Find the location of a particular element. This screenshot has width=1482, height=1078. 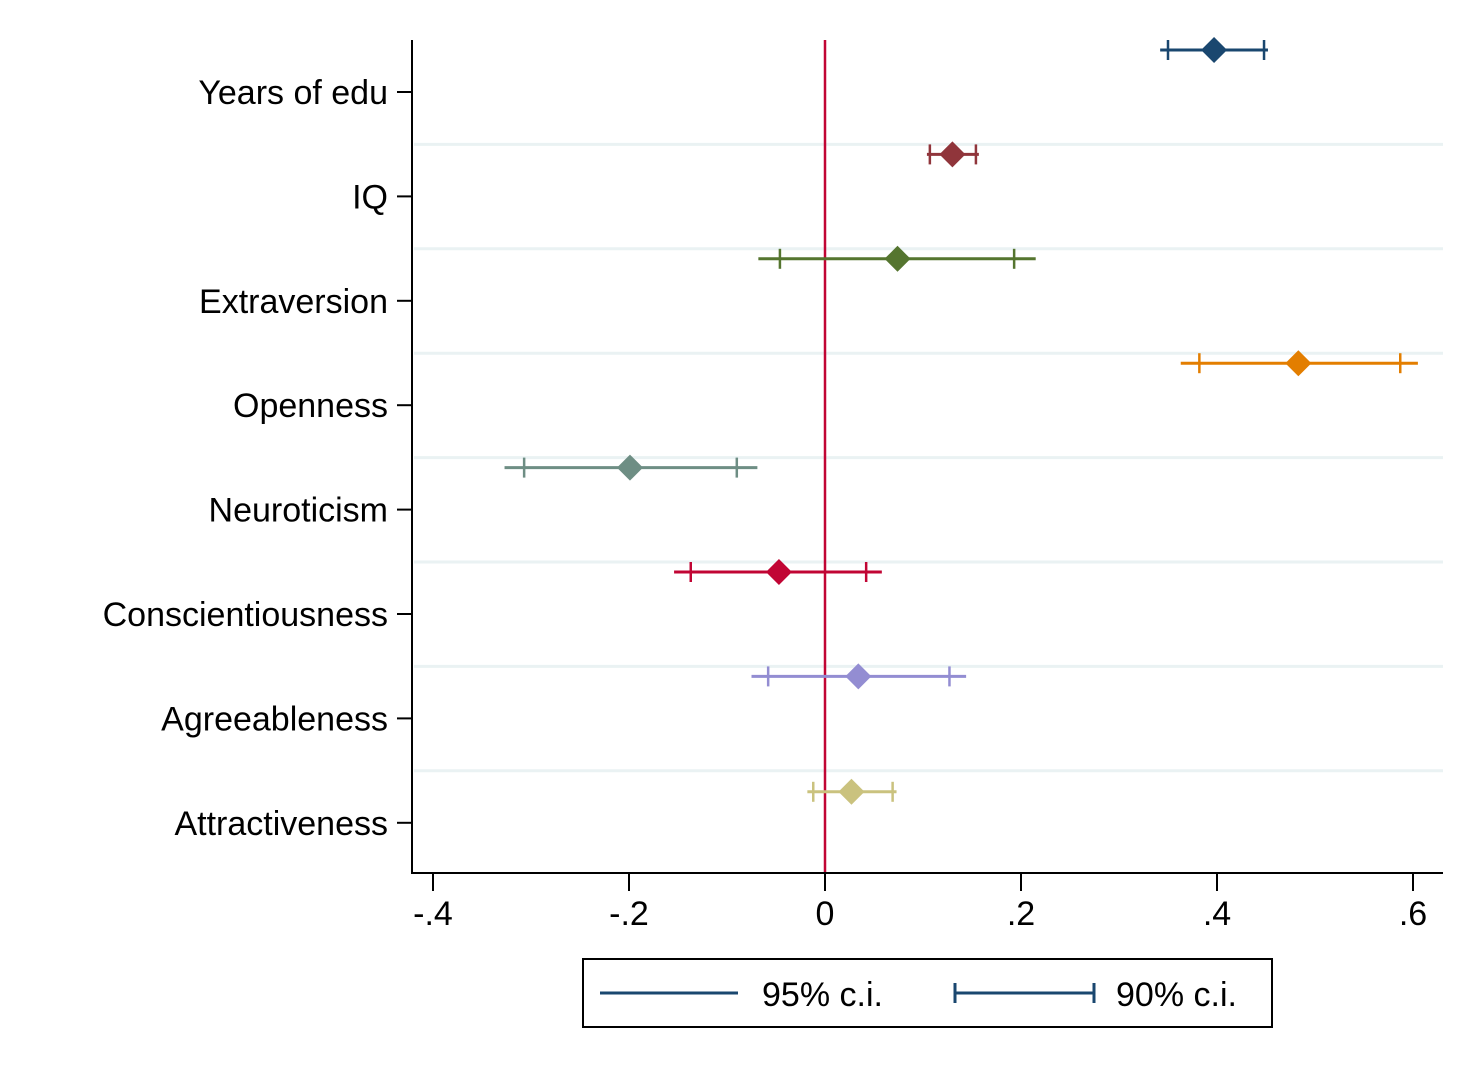

estimate-marker-neuroticism is located at coordinates (629, 467).